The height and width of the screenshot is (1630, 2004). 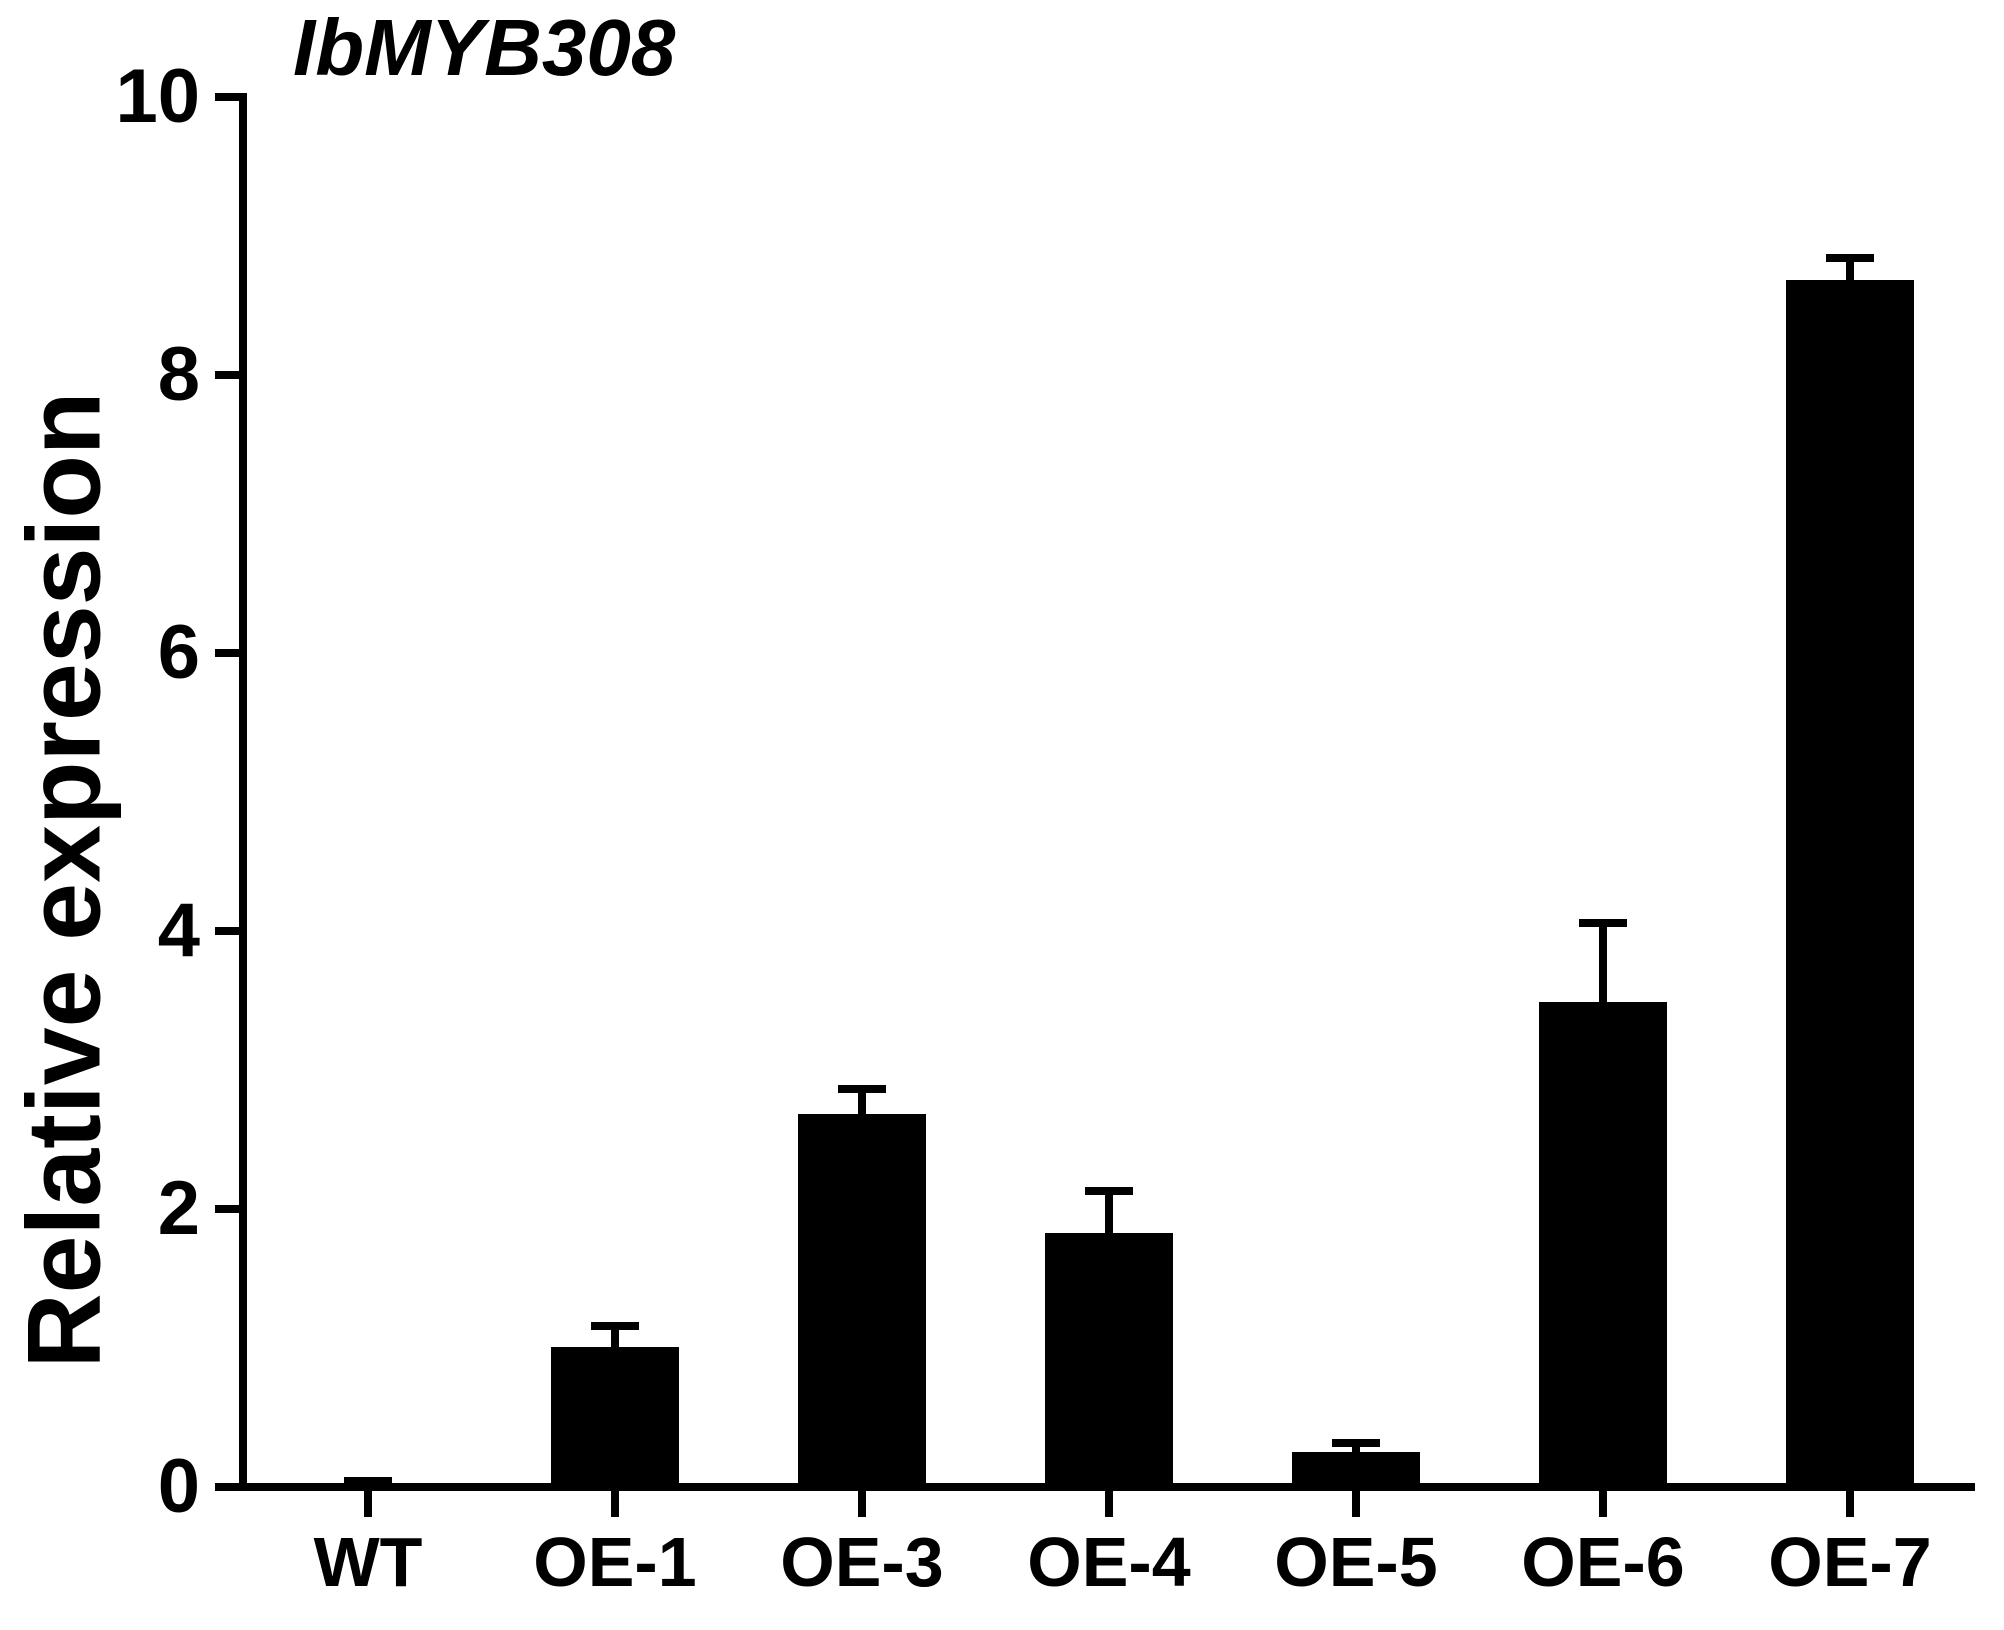 What do you see at coordinates (243, 792) in the screenshot?
I see `y-axis-line` at bounding box center [243, 792].